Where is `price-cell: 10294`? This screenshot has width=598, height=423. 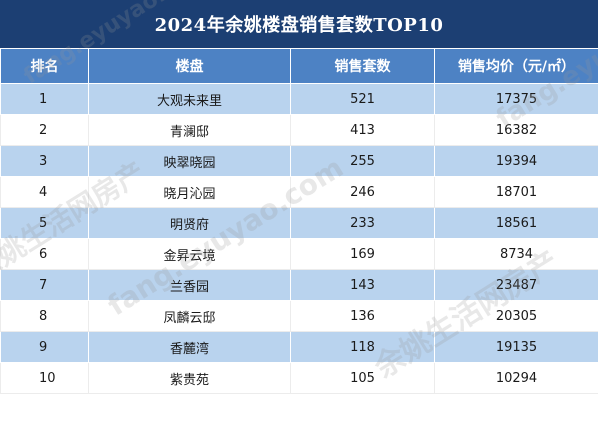
price-cell: 10294 is located at coordinates (516, 378).